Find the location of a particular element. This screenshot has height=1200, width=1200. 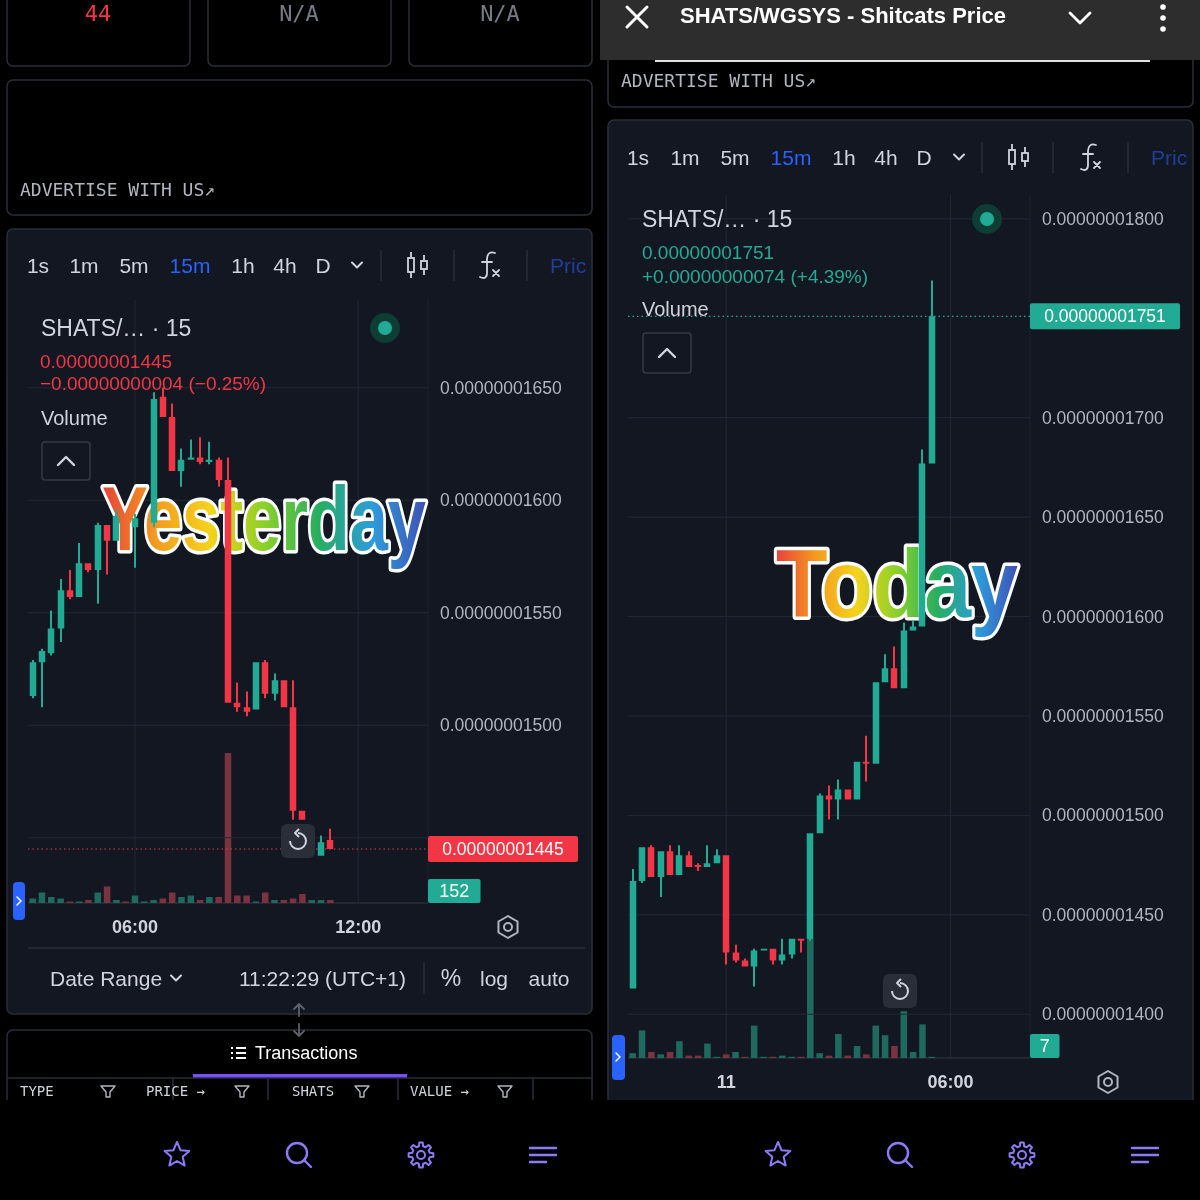

text: auto is located at coordinates (549, 978).